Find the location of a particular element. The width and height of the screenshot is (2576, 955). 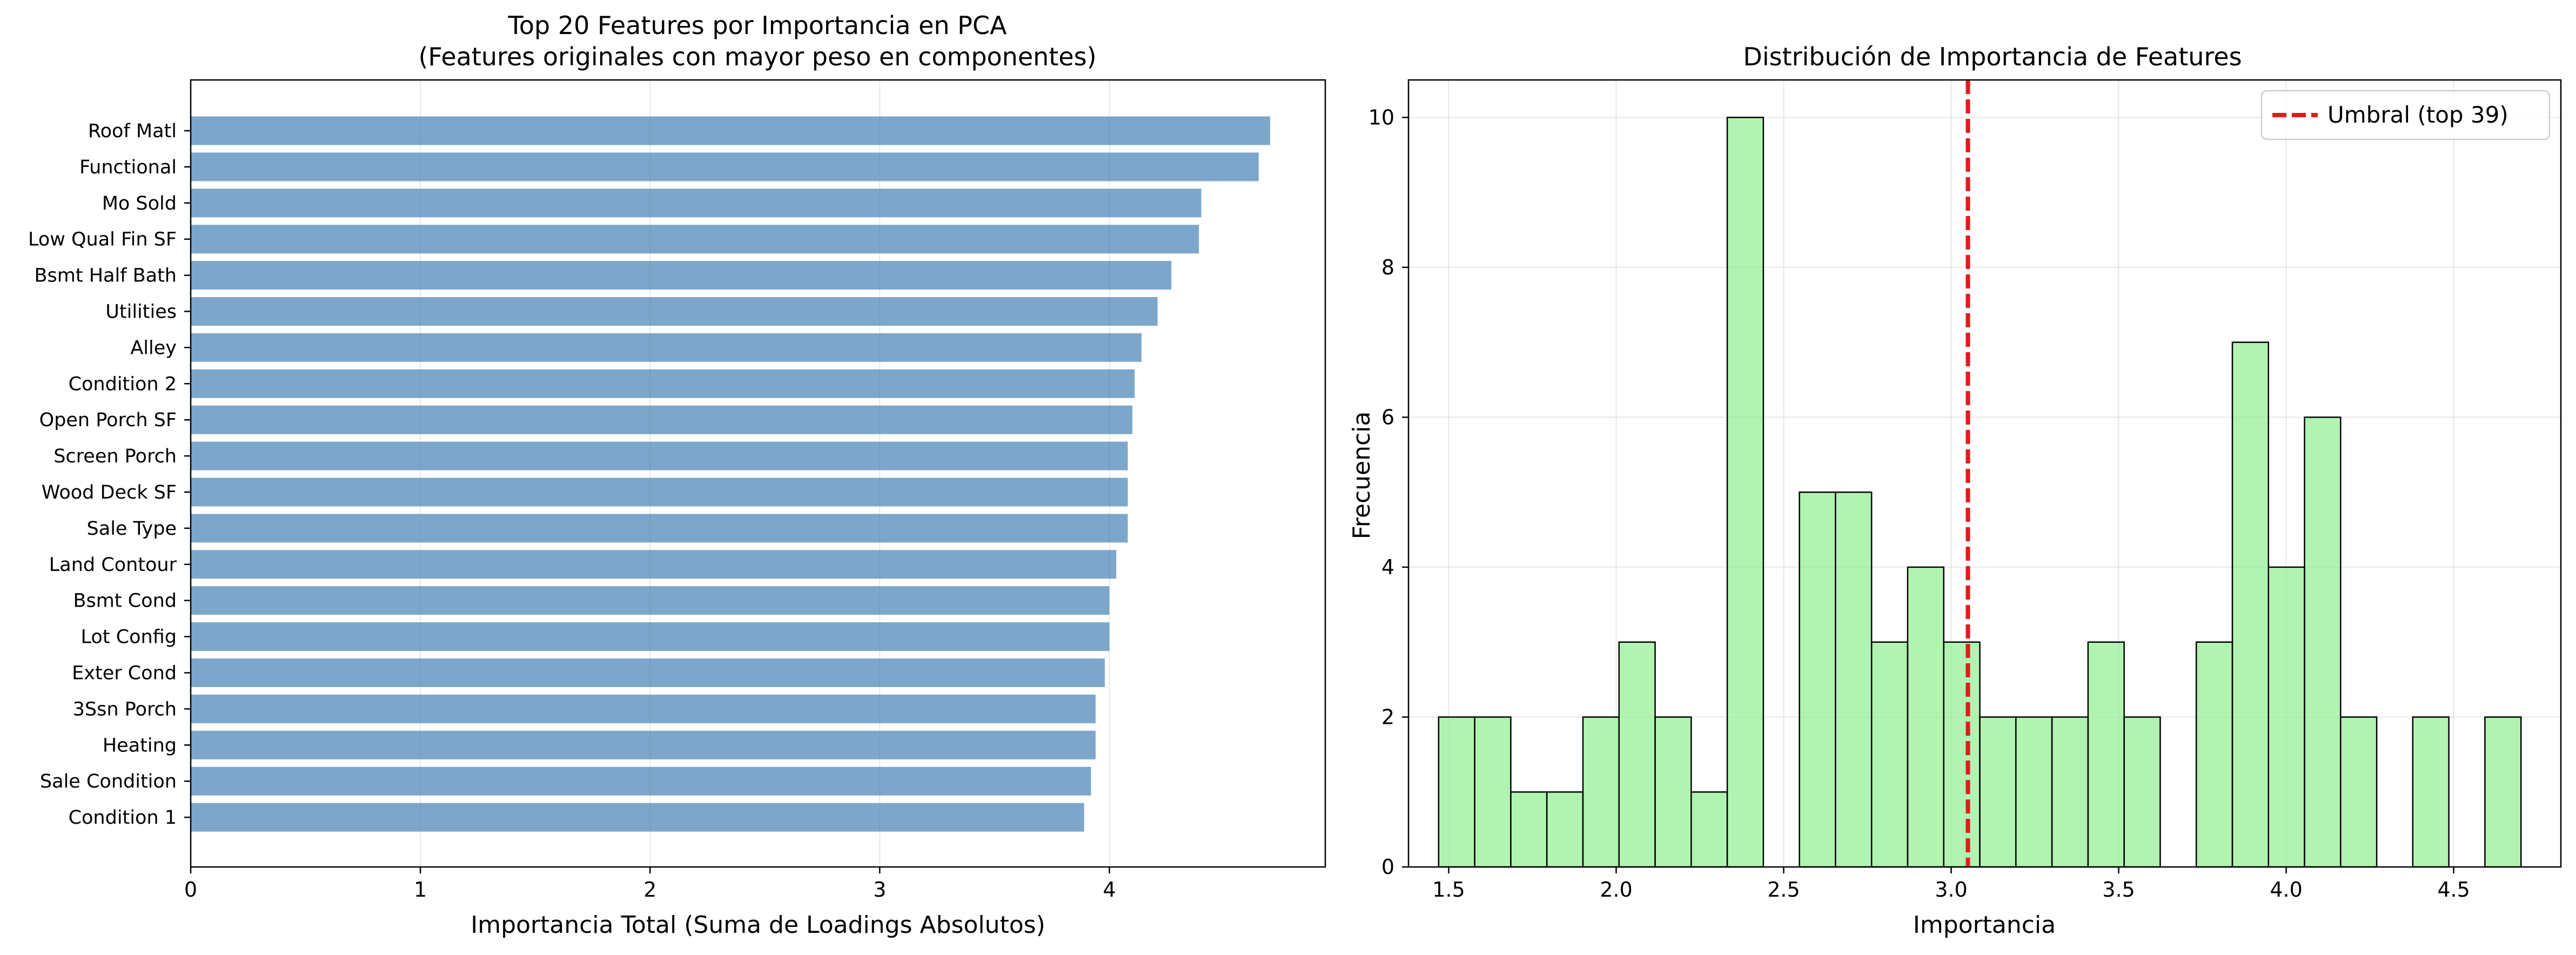

right-y-tick-label: 8 is located at coordinates (1388, 267).